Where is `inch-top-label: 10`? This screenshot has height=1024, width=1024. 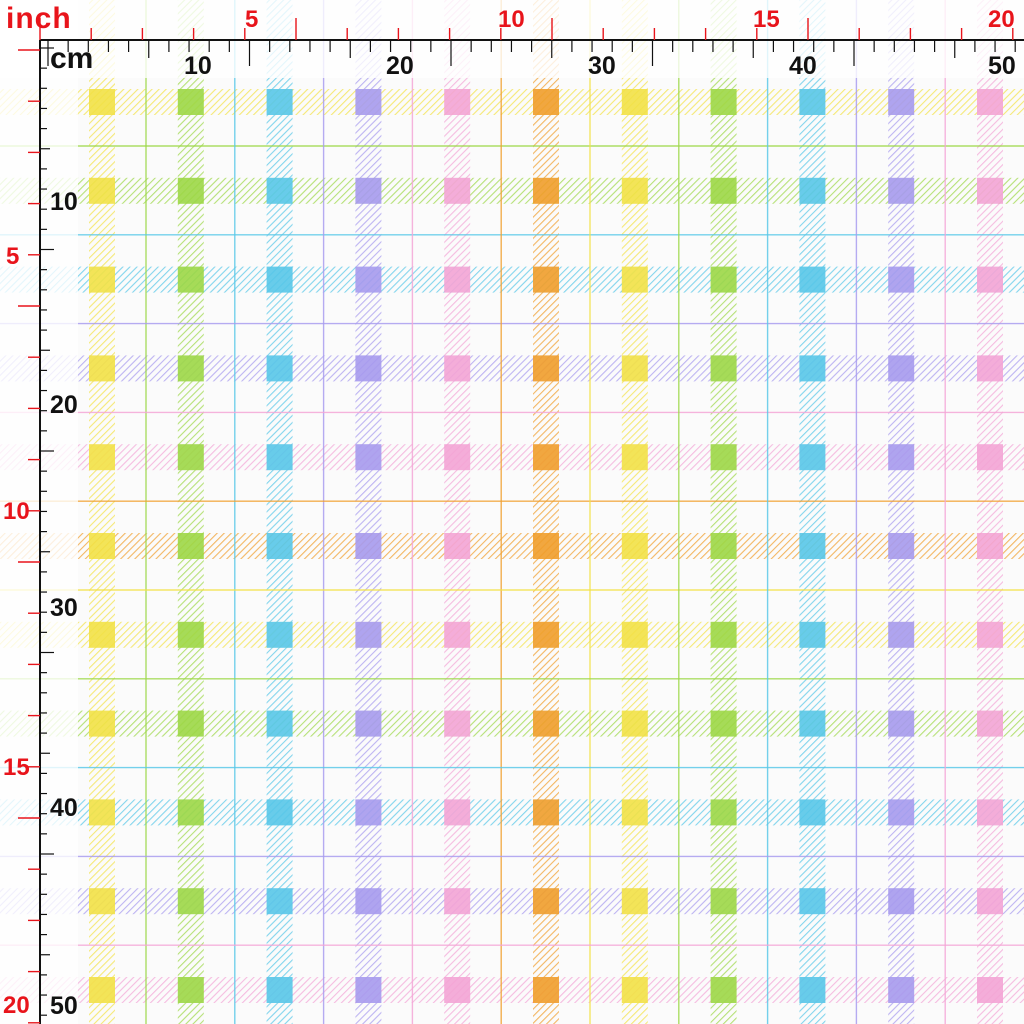
inch-top-label: 10 is located at coordinates (511, 19).